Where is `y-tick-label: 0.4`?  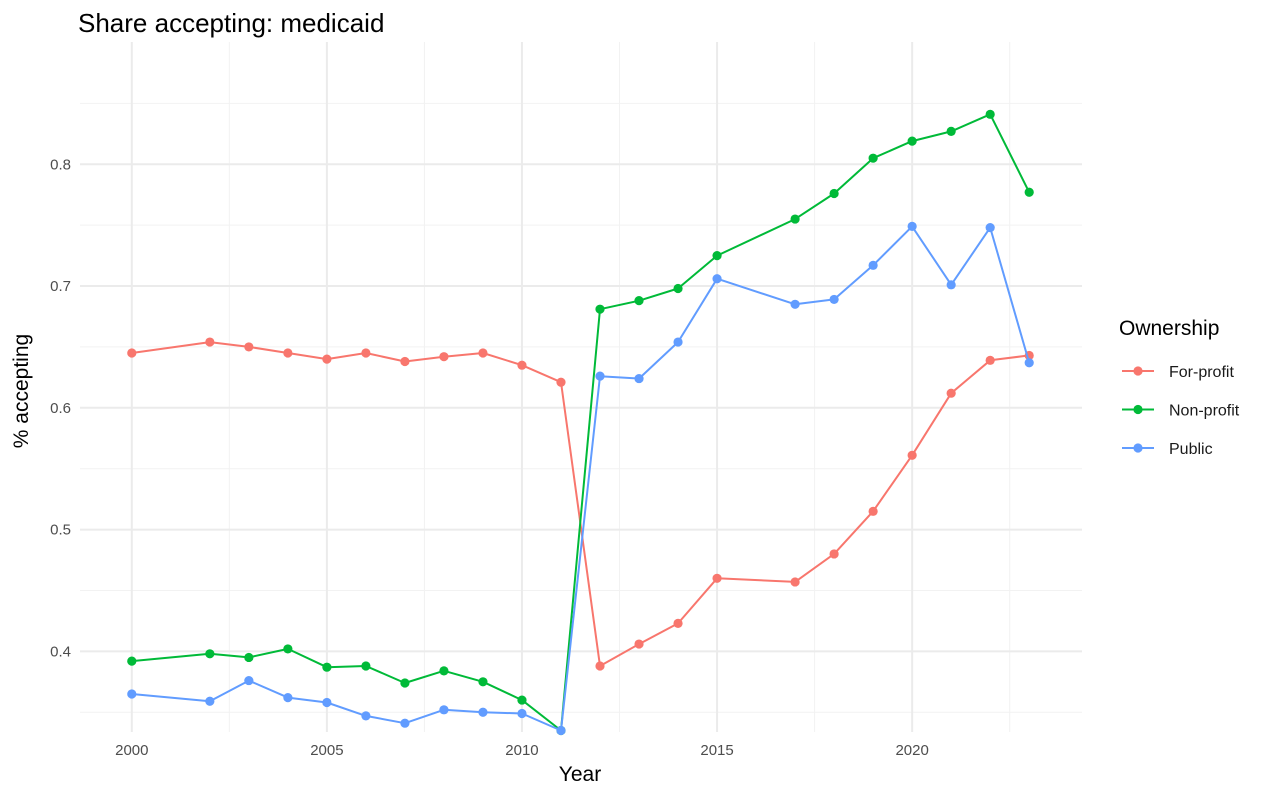
y-tick-label: 0.4 is located at coordinates (60, 651).